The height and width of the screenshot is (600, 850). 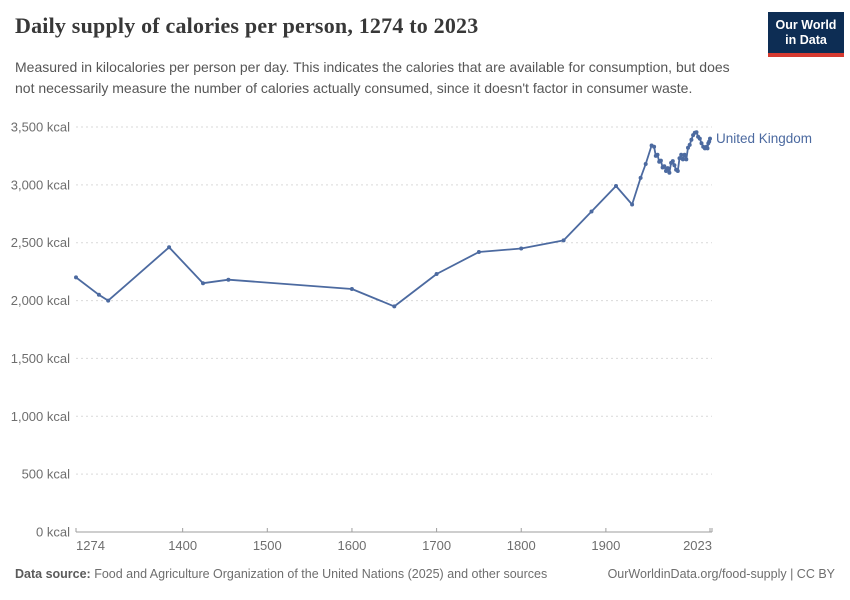 I want to click on owid-logo: Our World in Data, so click(x=806, y=34).